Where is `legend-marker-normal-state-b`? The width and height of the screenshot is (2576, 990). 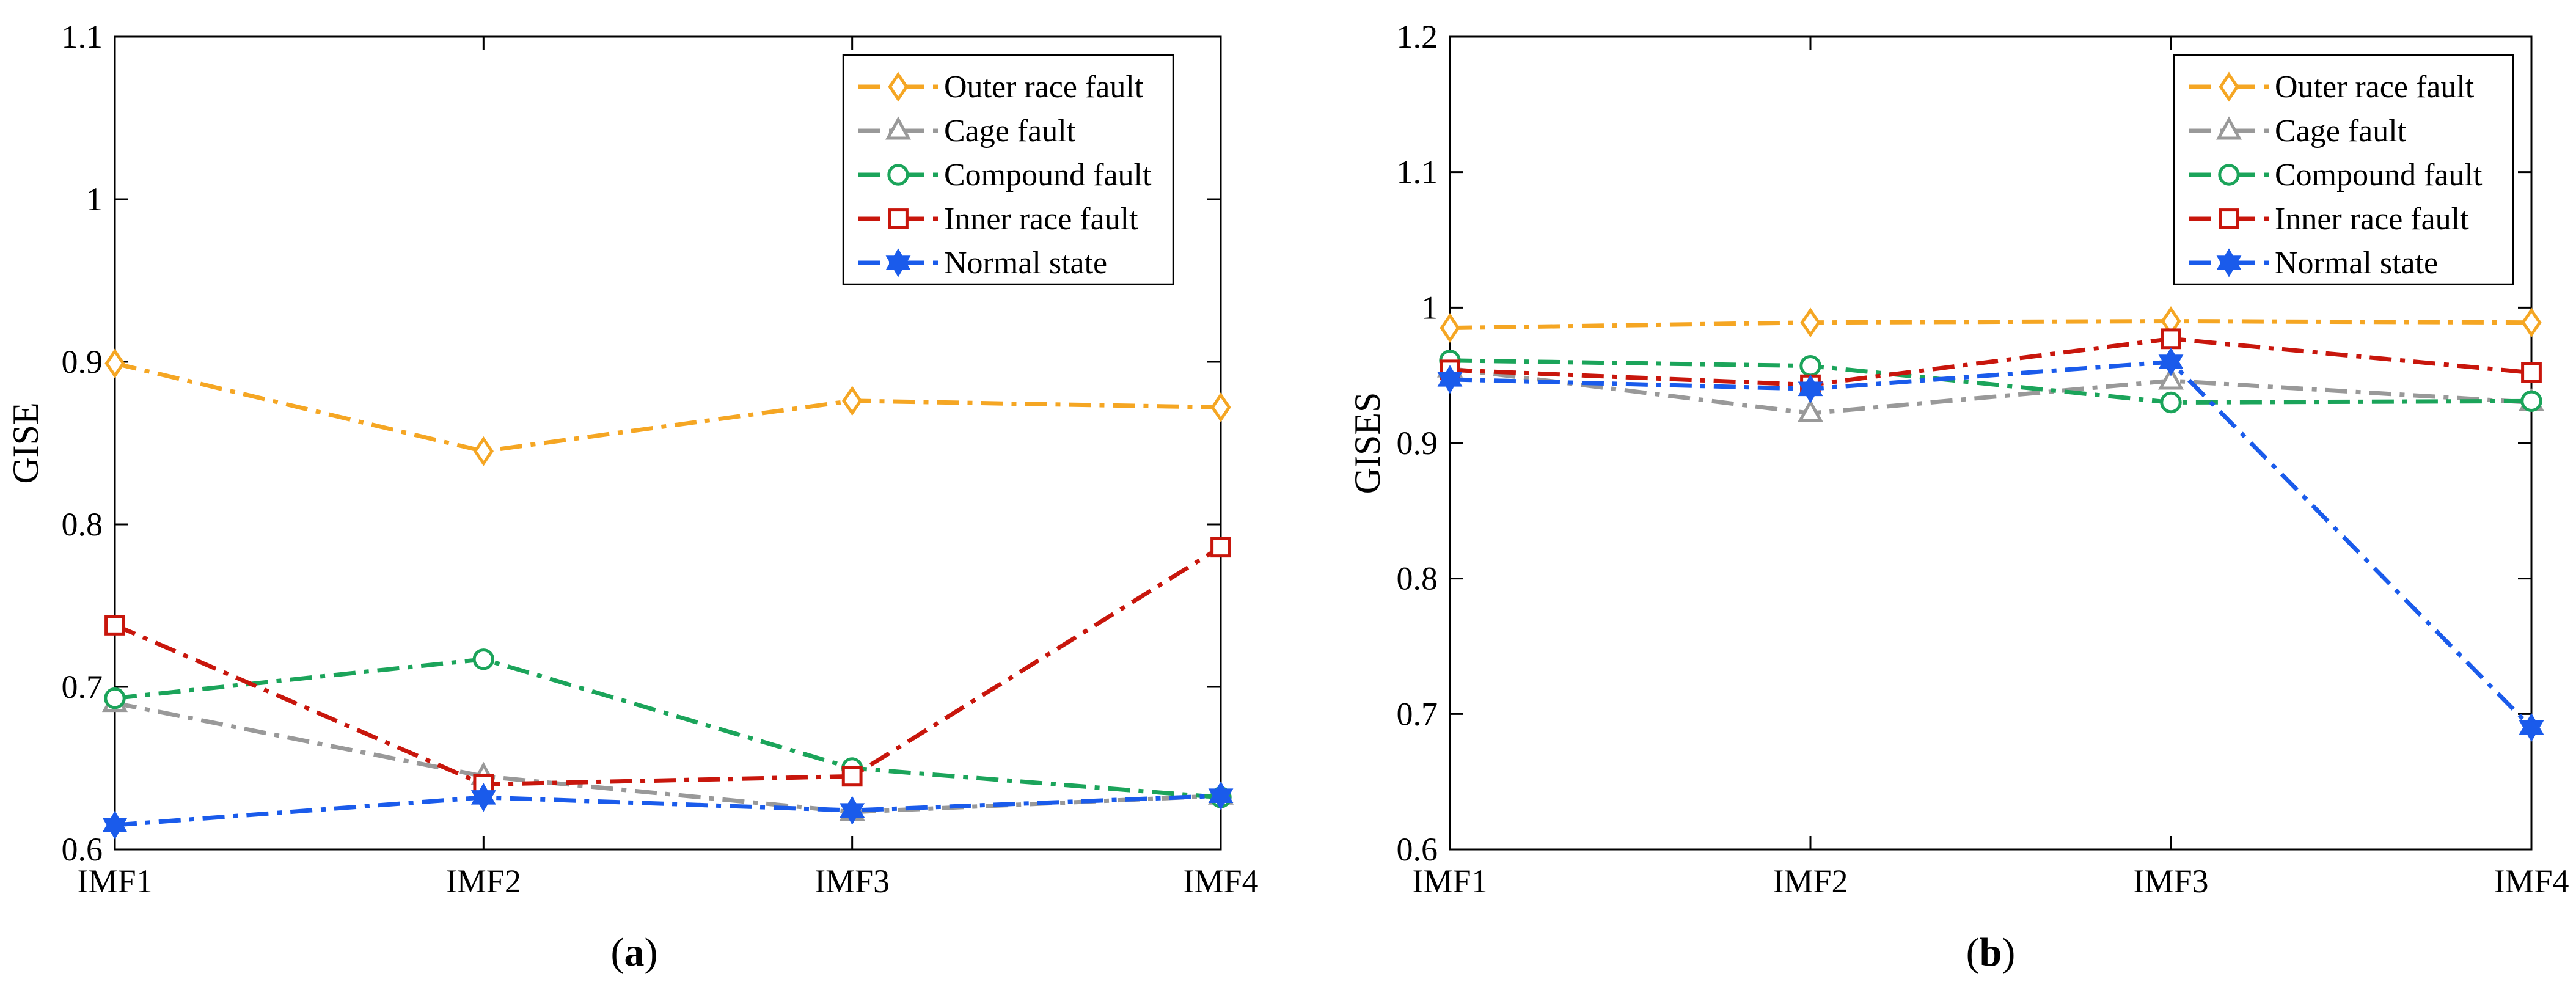 legend-marker-normal-state-b is located at coordinates (2229, 263).